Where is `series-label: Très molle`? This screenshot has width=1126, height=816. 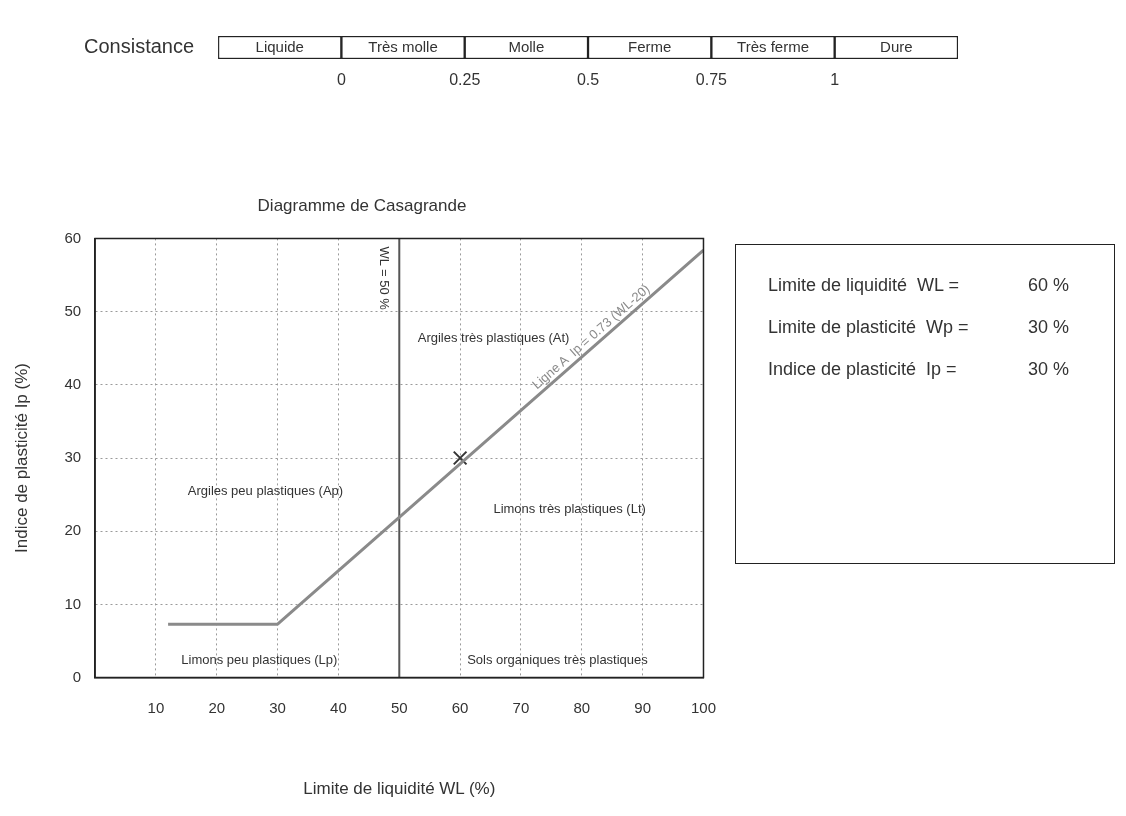
series-label: Très molle is located at coordinates (403, 46).